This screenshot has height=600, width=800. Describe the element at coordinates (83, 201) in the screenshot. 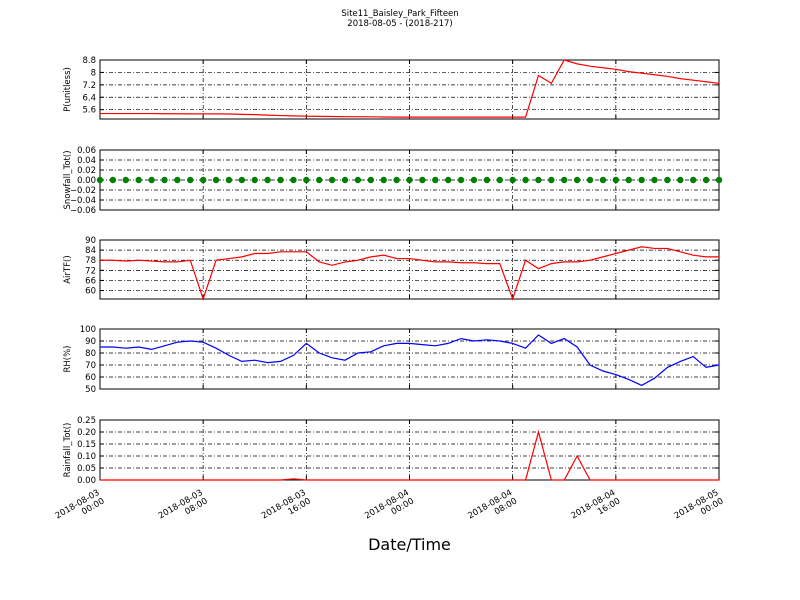

I see `y-tick-label: −0.04` at that location.